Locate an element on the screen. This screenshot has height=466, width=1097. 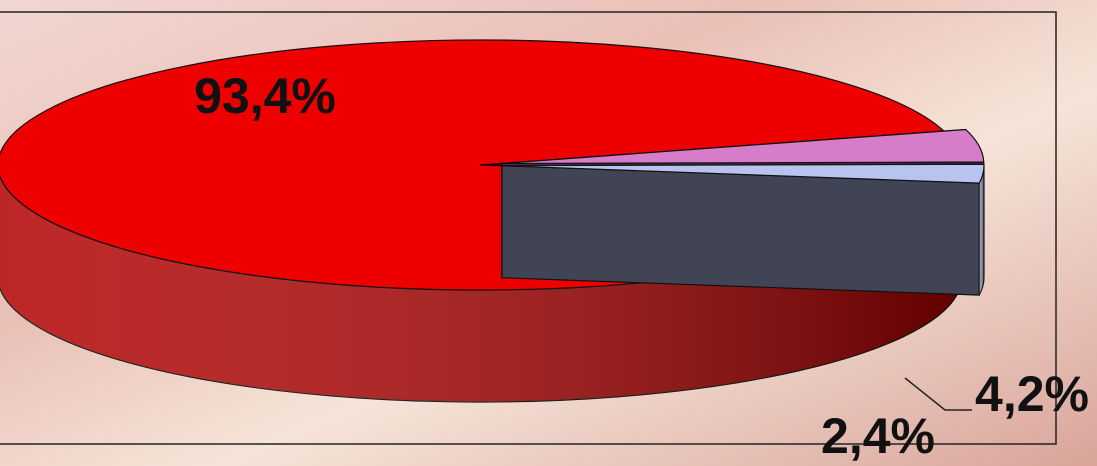
data-label: 93,4% is located at coordinates (265, 96).